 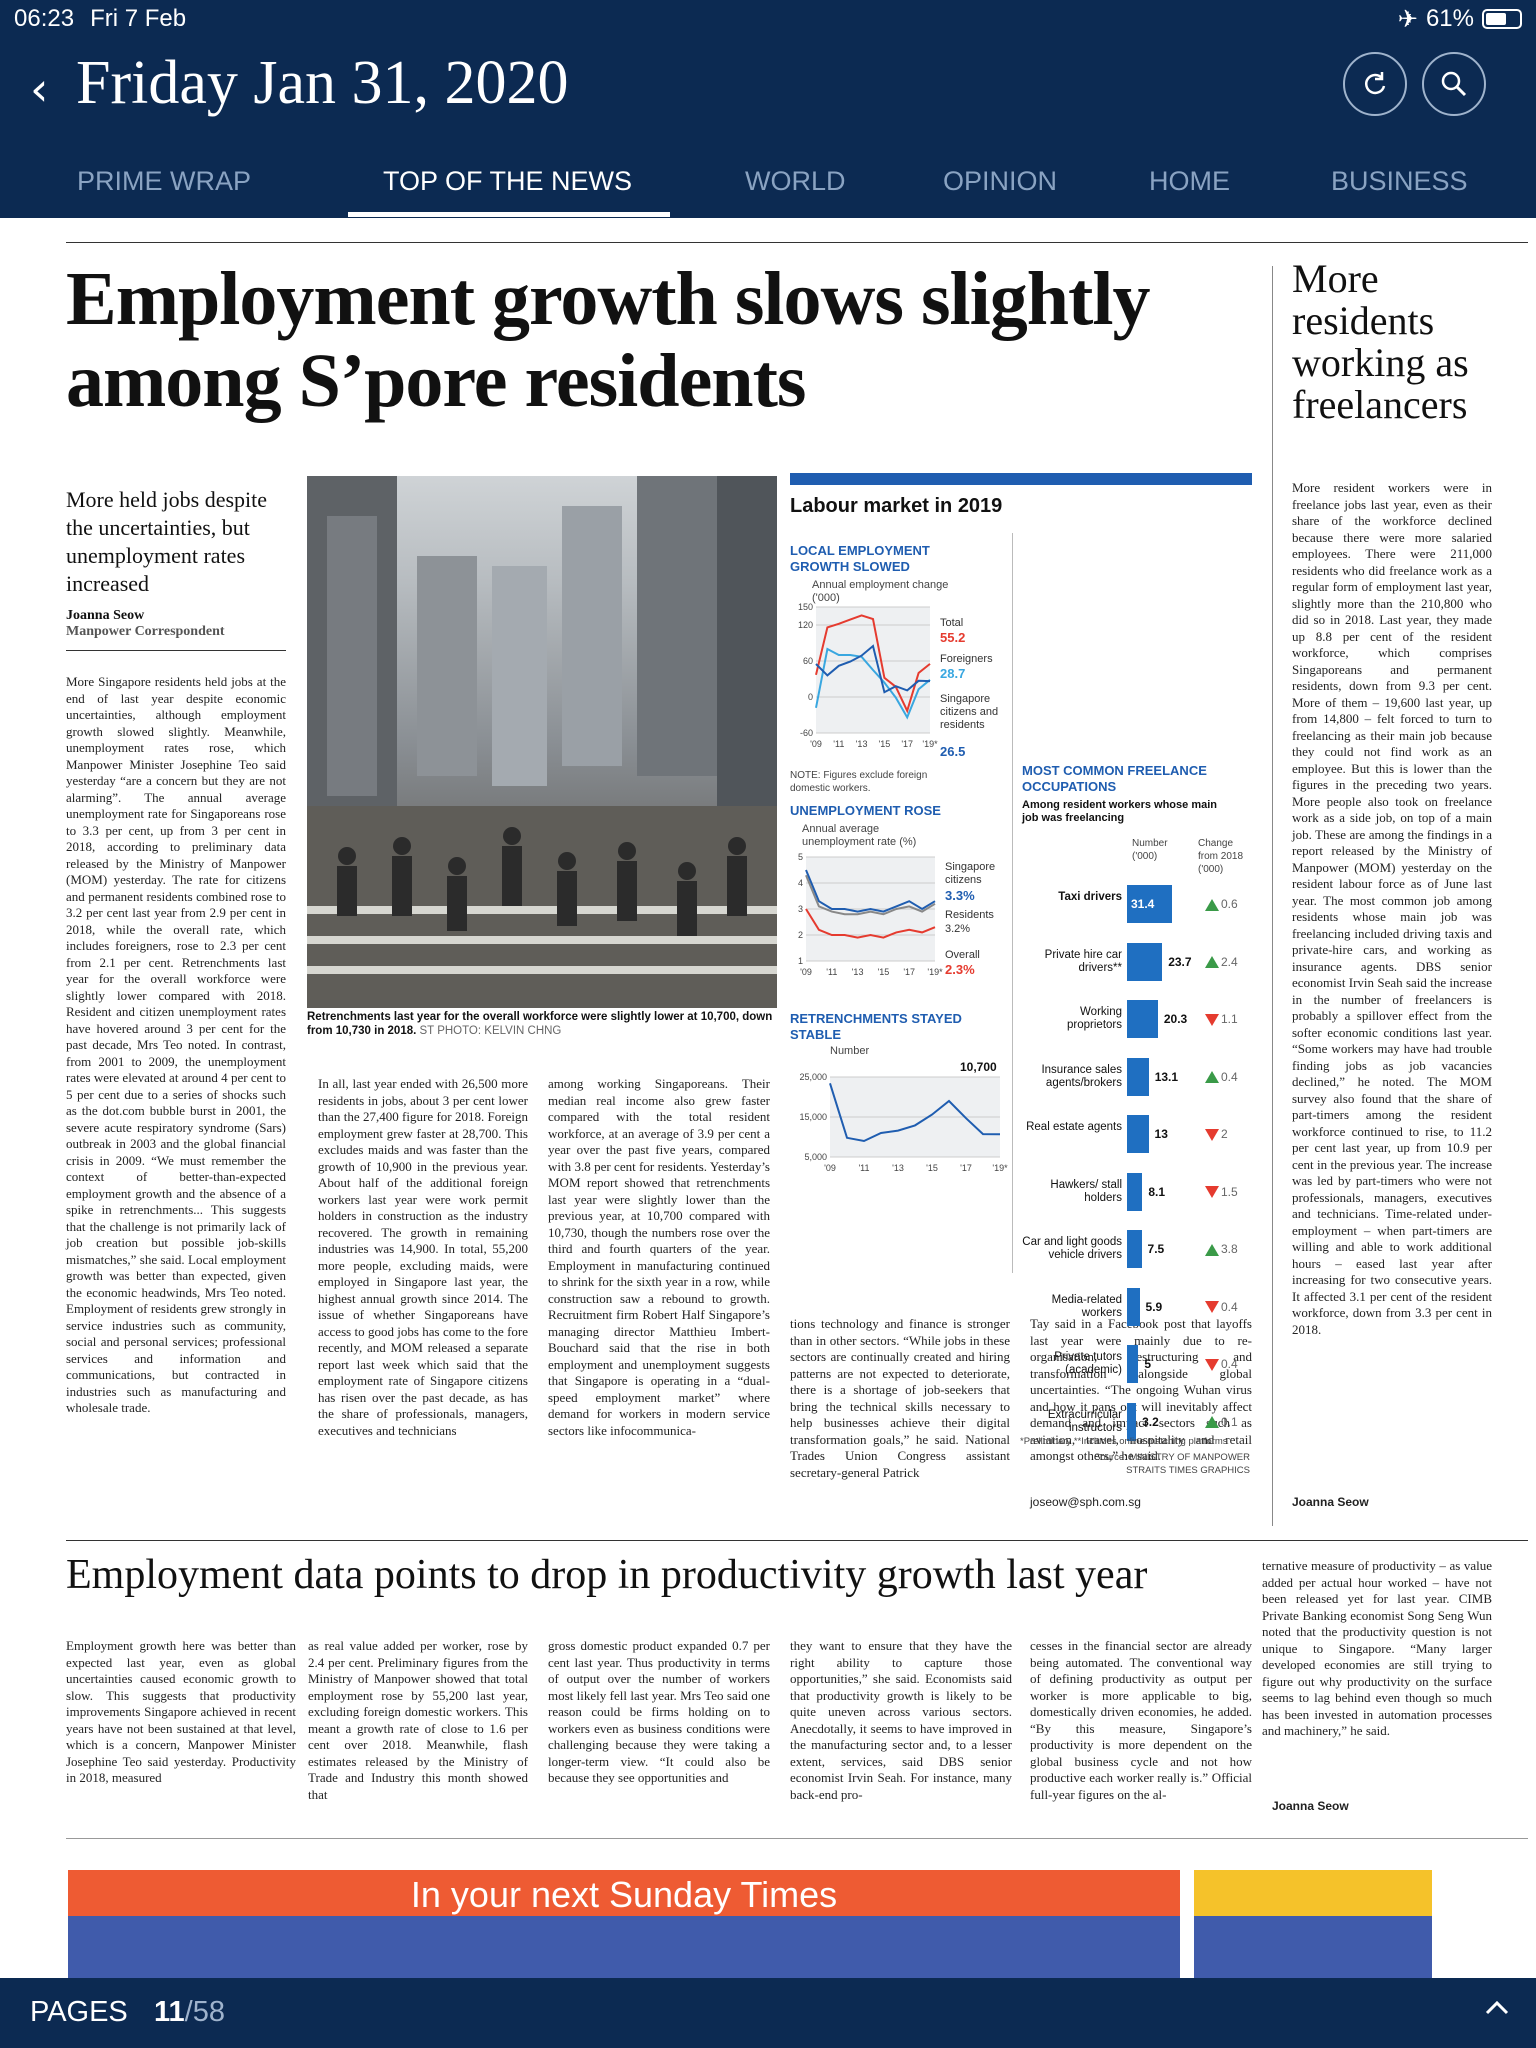 I want to click on infographic-divider, so click(x=1012, y=903).